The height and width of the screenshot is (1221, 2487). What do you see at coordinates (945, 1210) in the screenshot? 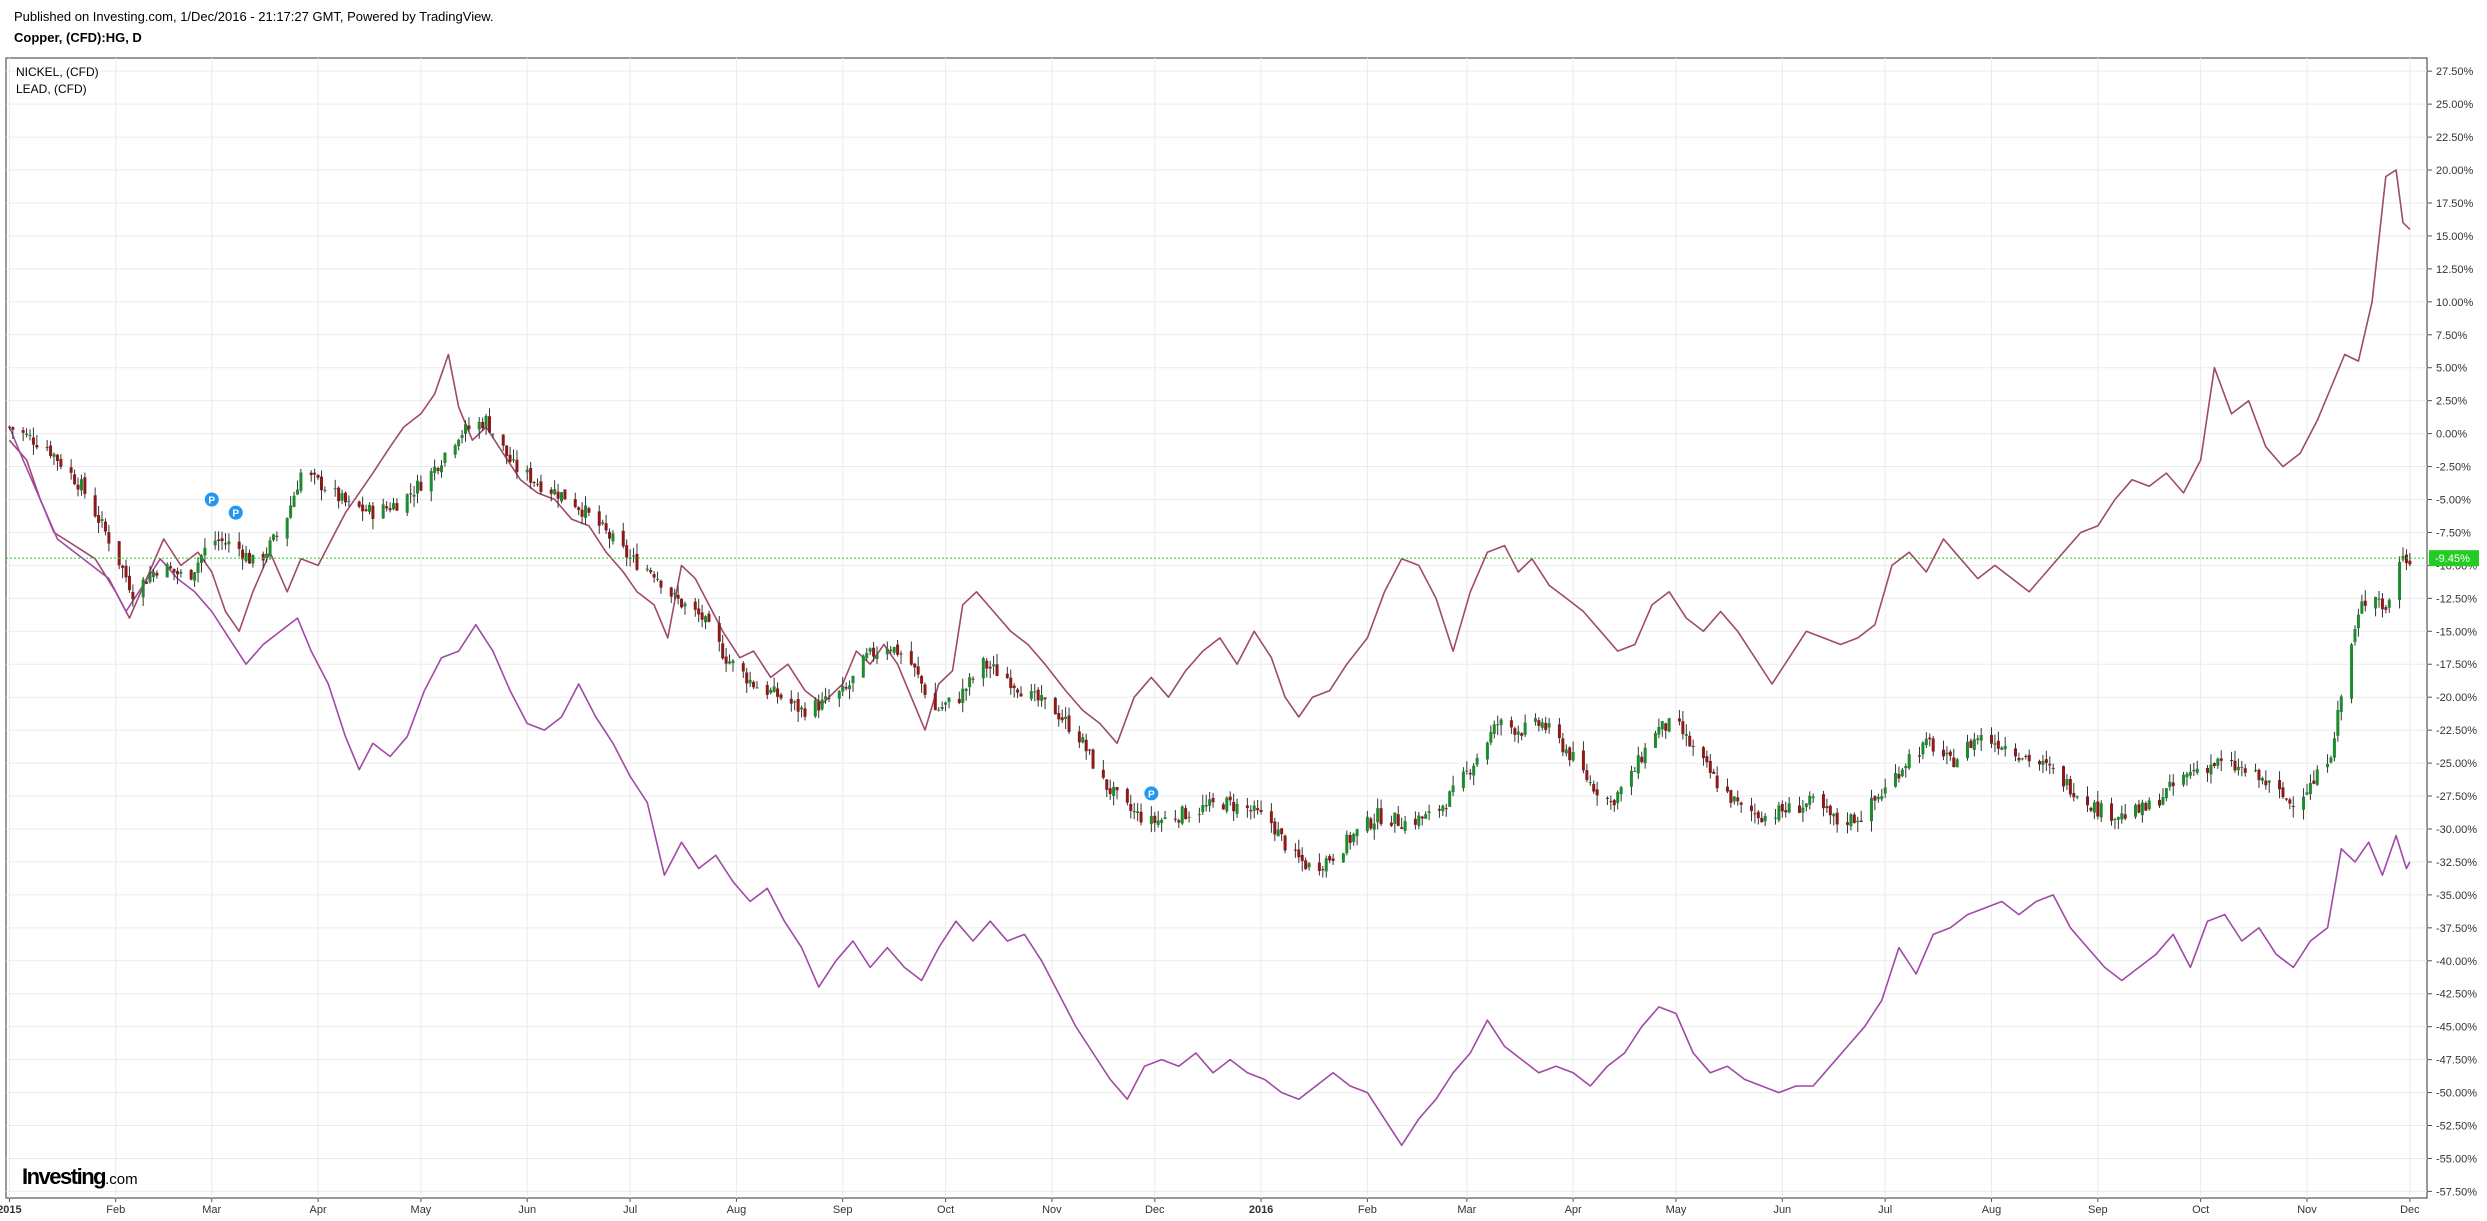
I see `x-tick-label: Oct` at bounding box center [945, 1210].